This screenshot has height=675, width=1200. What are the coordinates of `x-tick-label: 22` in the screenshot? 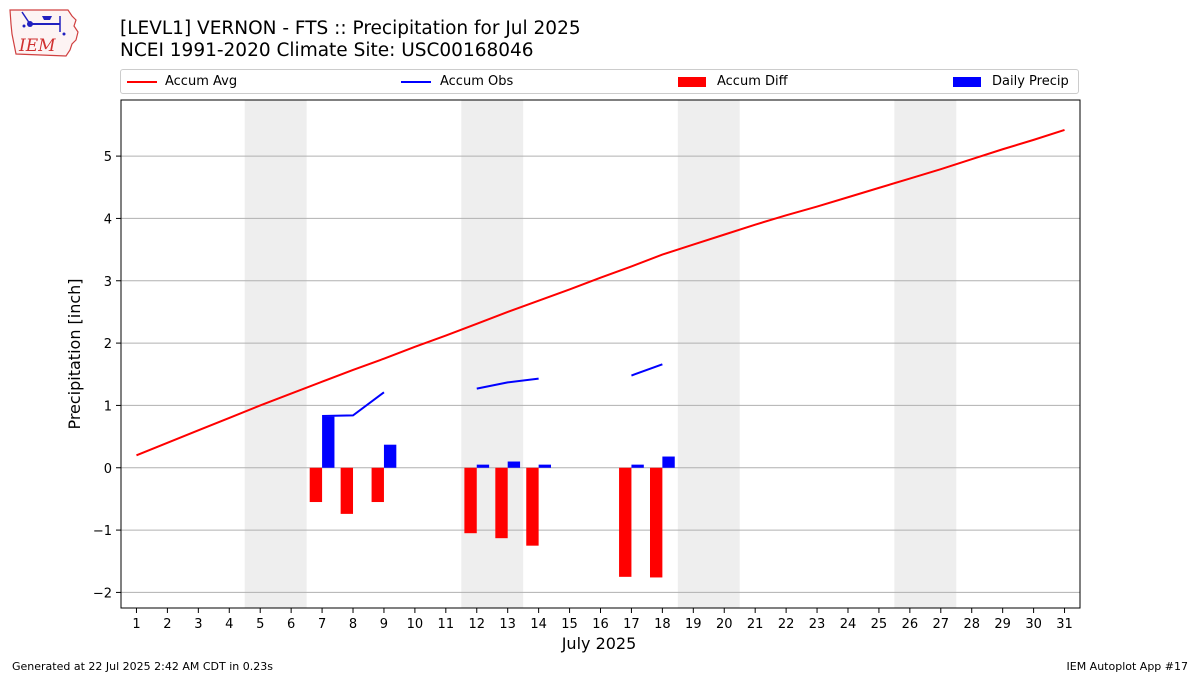 It's located at (786, 624).